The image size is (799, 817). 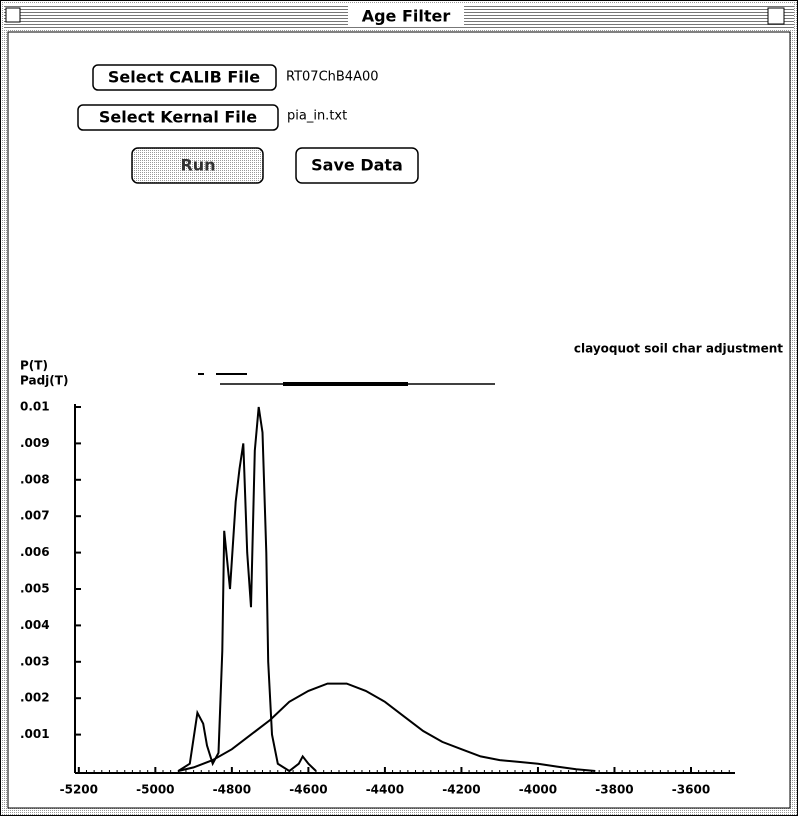 I want to click on title-bg, so click(x=406, y=16).